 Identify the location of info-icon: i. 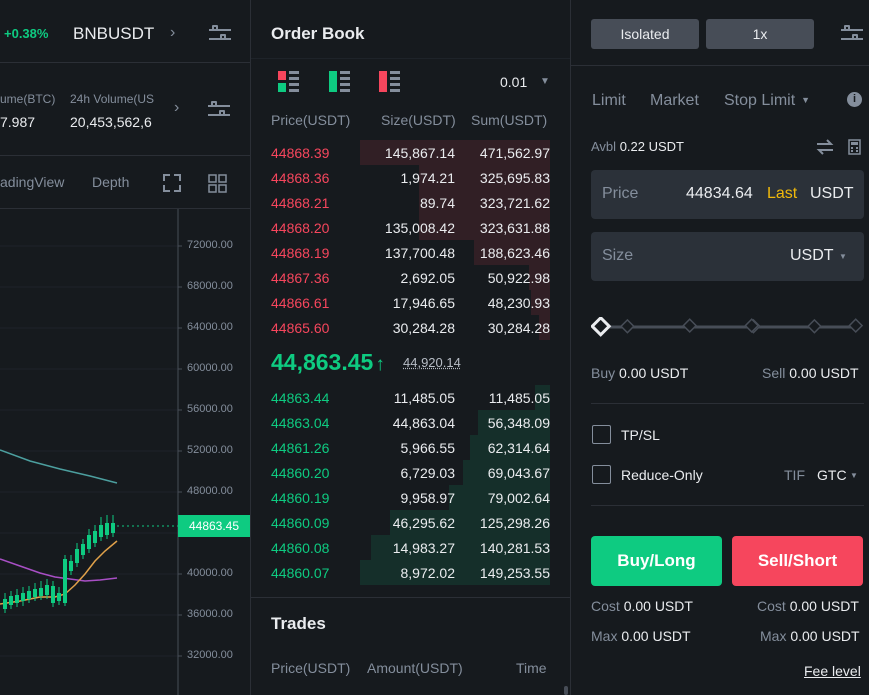
(854, 99).